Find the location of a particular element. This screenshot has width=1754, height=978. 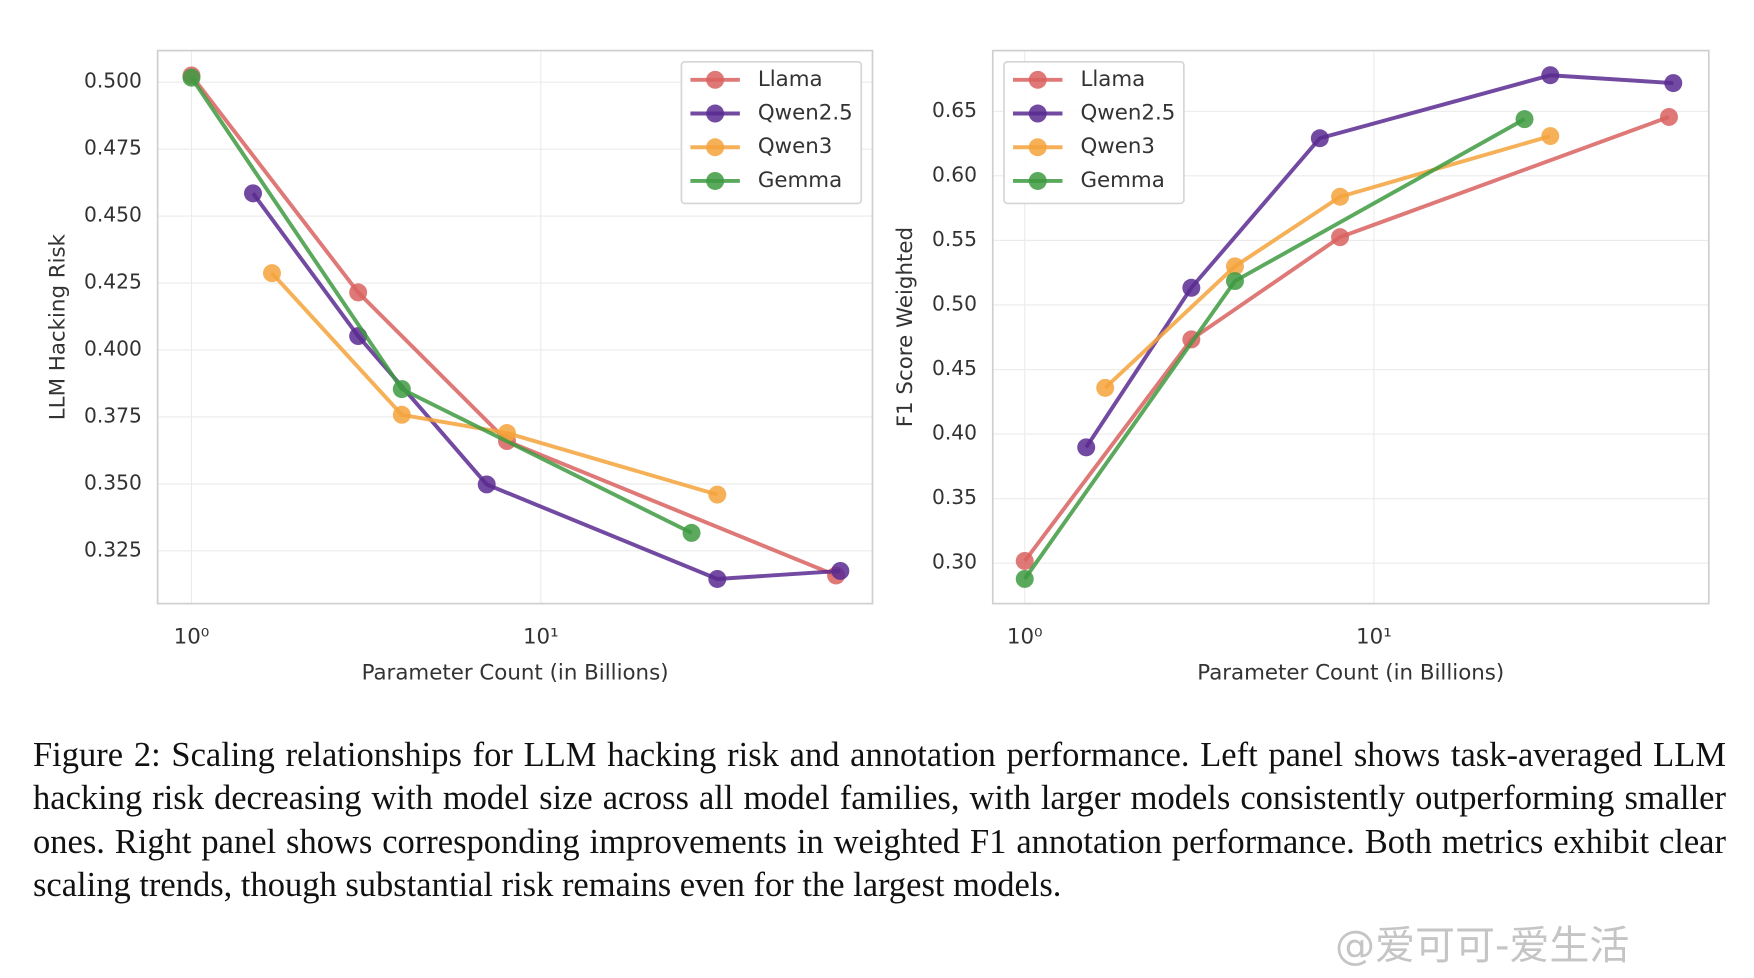

y-tick-label: 0.65 is located at coordinates (954, 110).